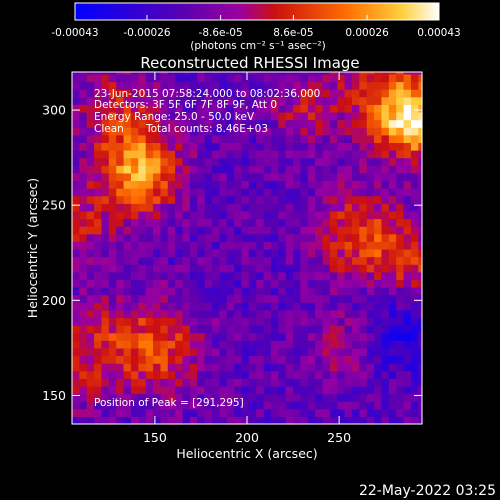 This screenshot has height=500, width=500. I want to click on colorbar-tick-label: 0.00043, so click(438, 33).